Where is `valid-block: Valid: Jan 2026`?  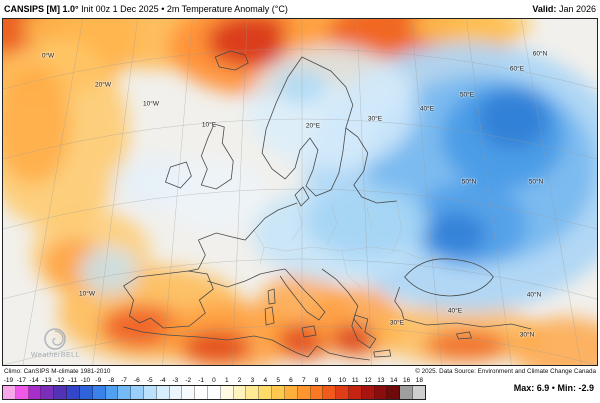
valid-block: Valid: Jan 2026 is located at coordinates (564, 9).